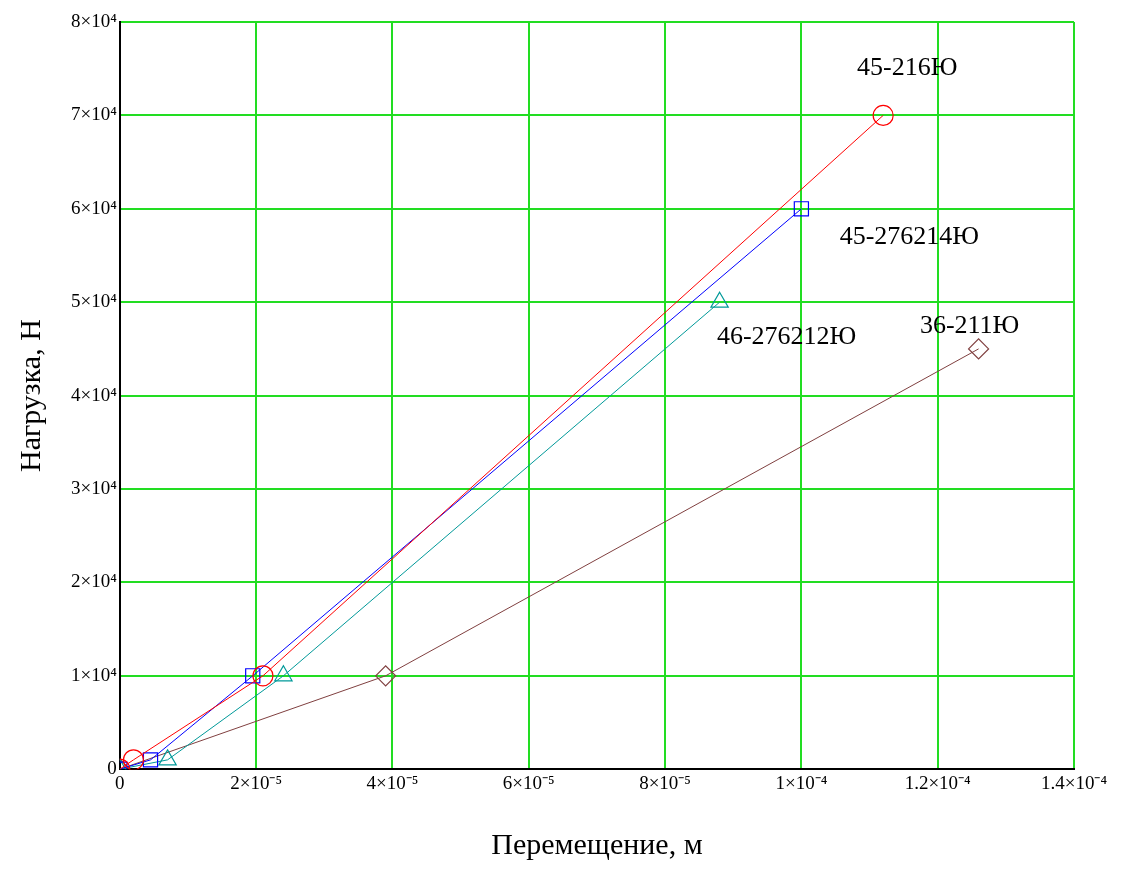 This screenshot has height=878, width=1126. Describe the element at coordinates (94, 674) in the screenshot. I see `y-tick-label: 1×10⁴` at that location.